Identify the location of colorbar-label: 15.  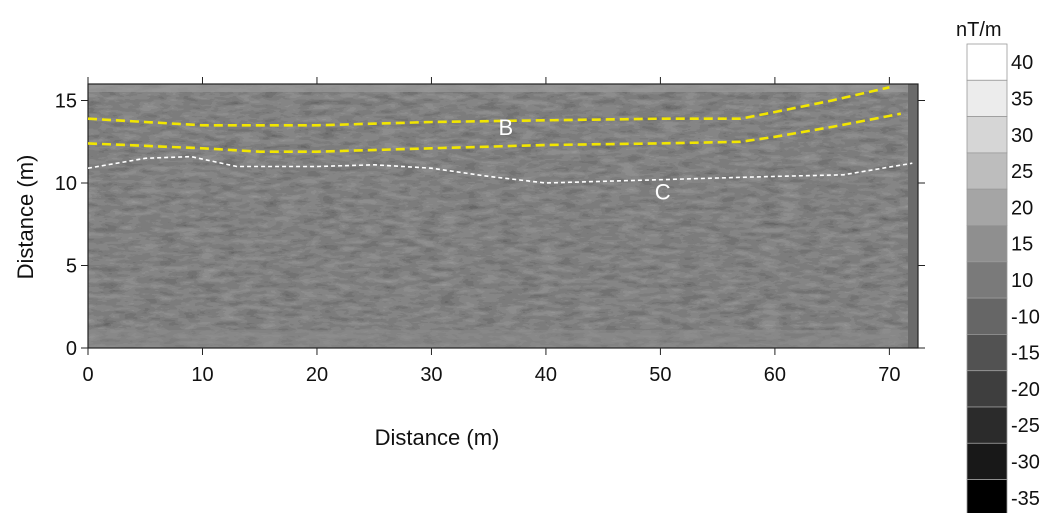
(1022, 245).